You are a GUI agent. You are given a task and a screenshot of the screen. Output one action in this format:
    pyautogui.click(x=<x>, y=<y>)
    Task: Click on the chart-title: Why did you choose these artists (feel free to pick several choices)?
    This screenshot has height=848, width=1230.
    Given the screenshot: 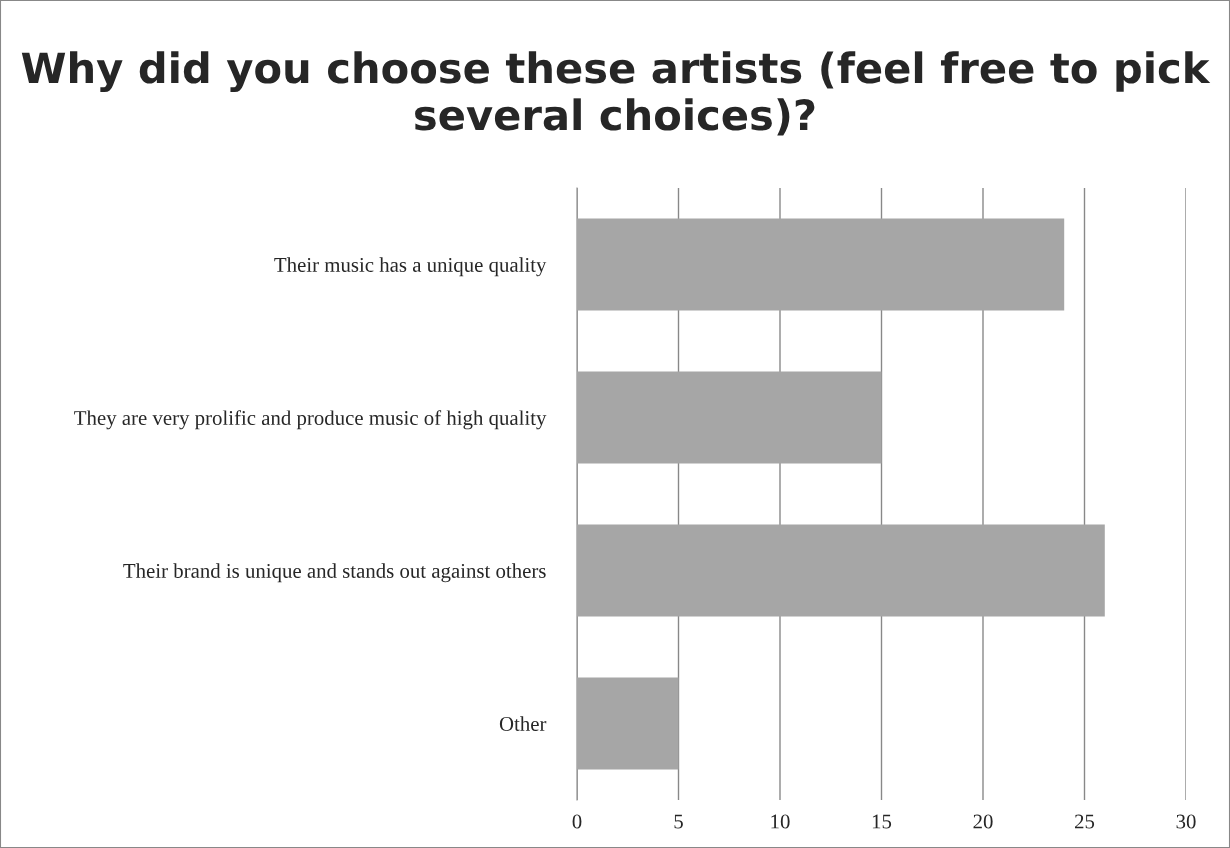 What is the action you would take?
    pyautogui.click(x=616, y=93)
    